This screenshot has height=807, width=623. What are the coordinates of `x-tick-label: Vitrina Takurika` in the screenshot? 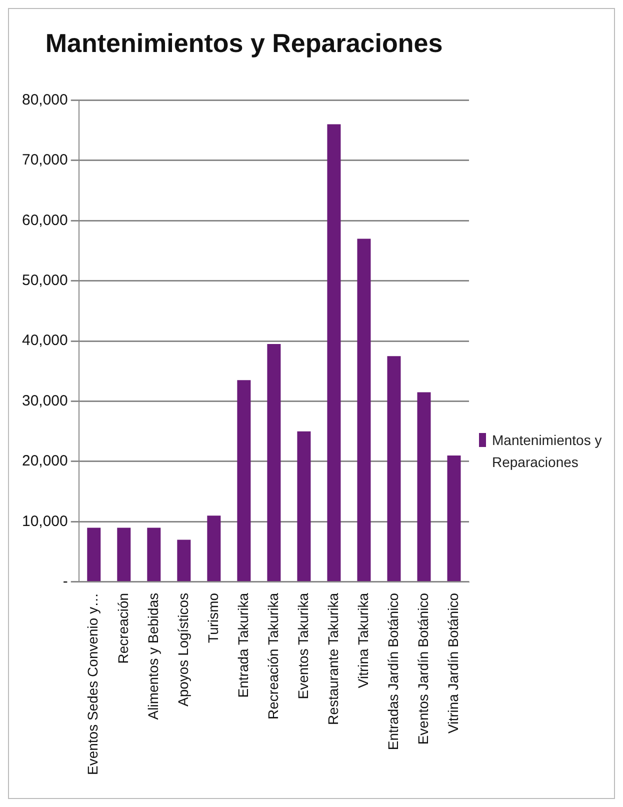 It's located at (362, 640).